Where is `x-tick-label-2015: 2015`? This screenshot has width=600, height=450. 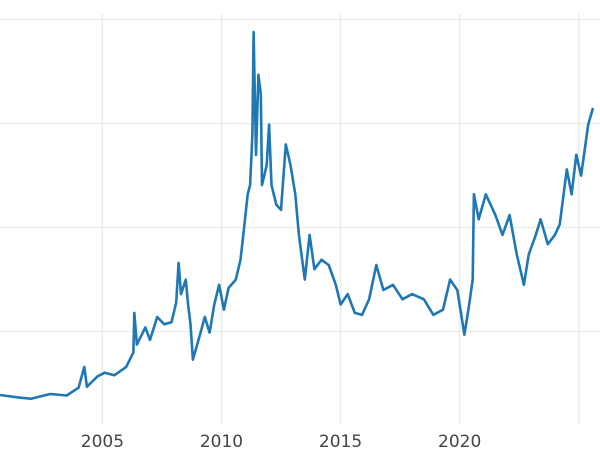 x-tick-label-2015: 2015 is located at coordinates (340, 441).